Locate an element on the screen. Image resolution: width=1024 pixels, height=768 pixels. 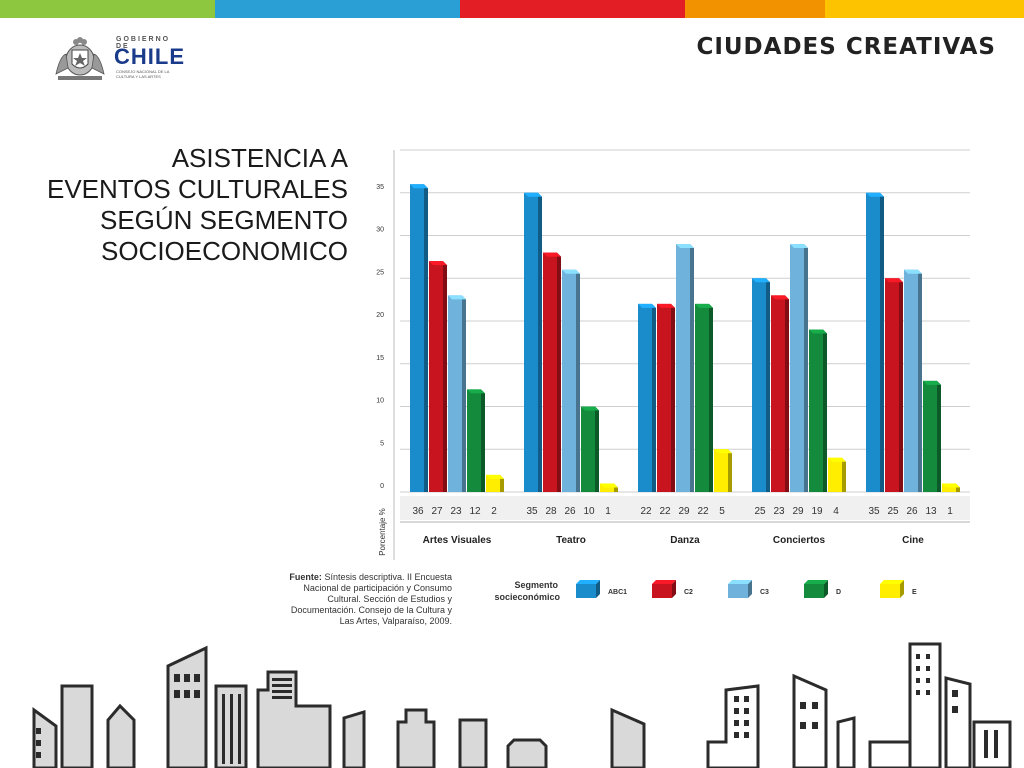
logo-text-gobierno: GOBIERNO DE is located at coordinates (143, 43).